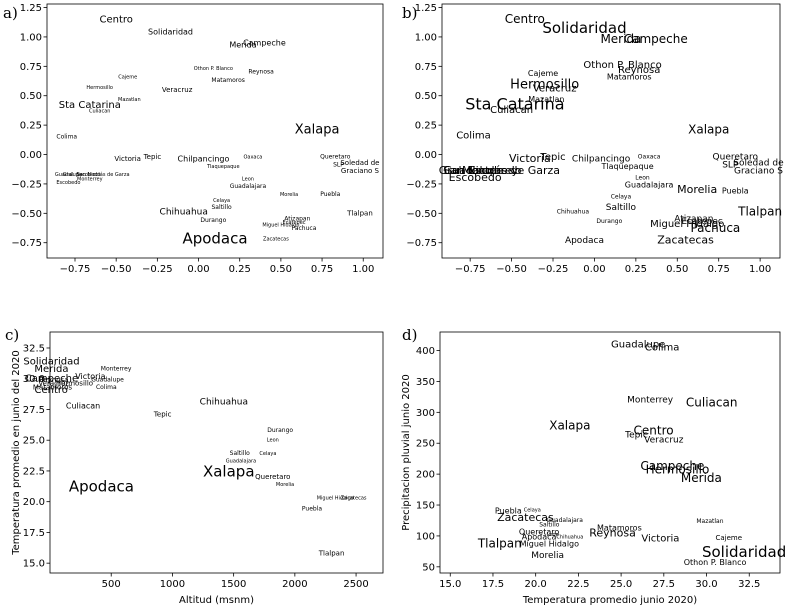 The image size is (800, 608). What do you see at coordinates (609, 600) in the screenshot?
I see `x-axis-label: Temperatura promedio junio 2020)` at bounding box center [609, 600].